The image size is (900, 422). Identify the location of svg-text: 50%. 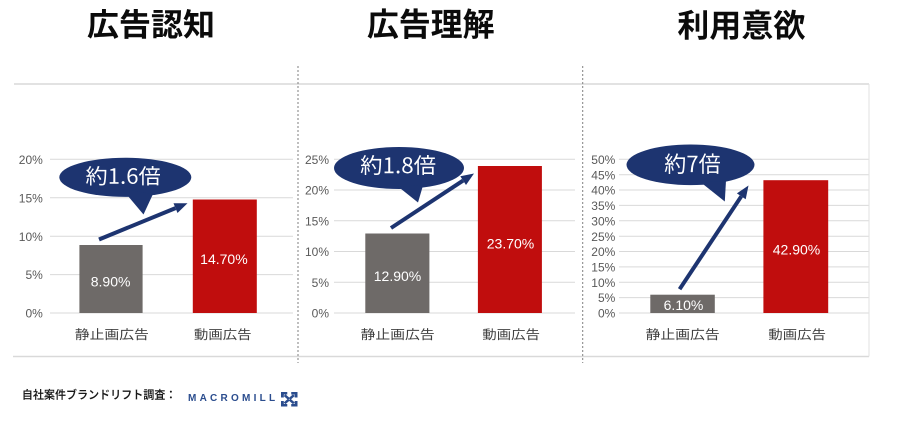
(603, 160).